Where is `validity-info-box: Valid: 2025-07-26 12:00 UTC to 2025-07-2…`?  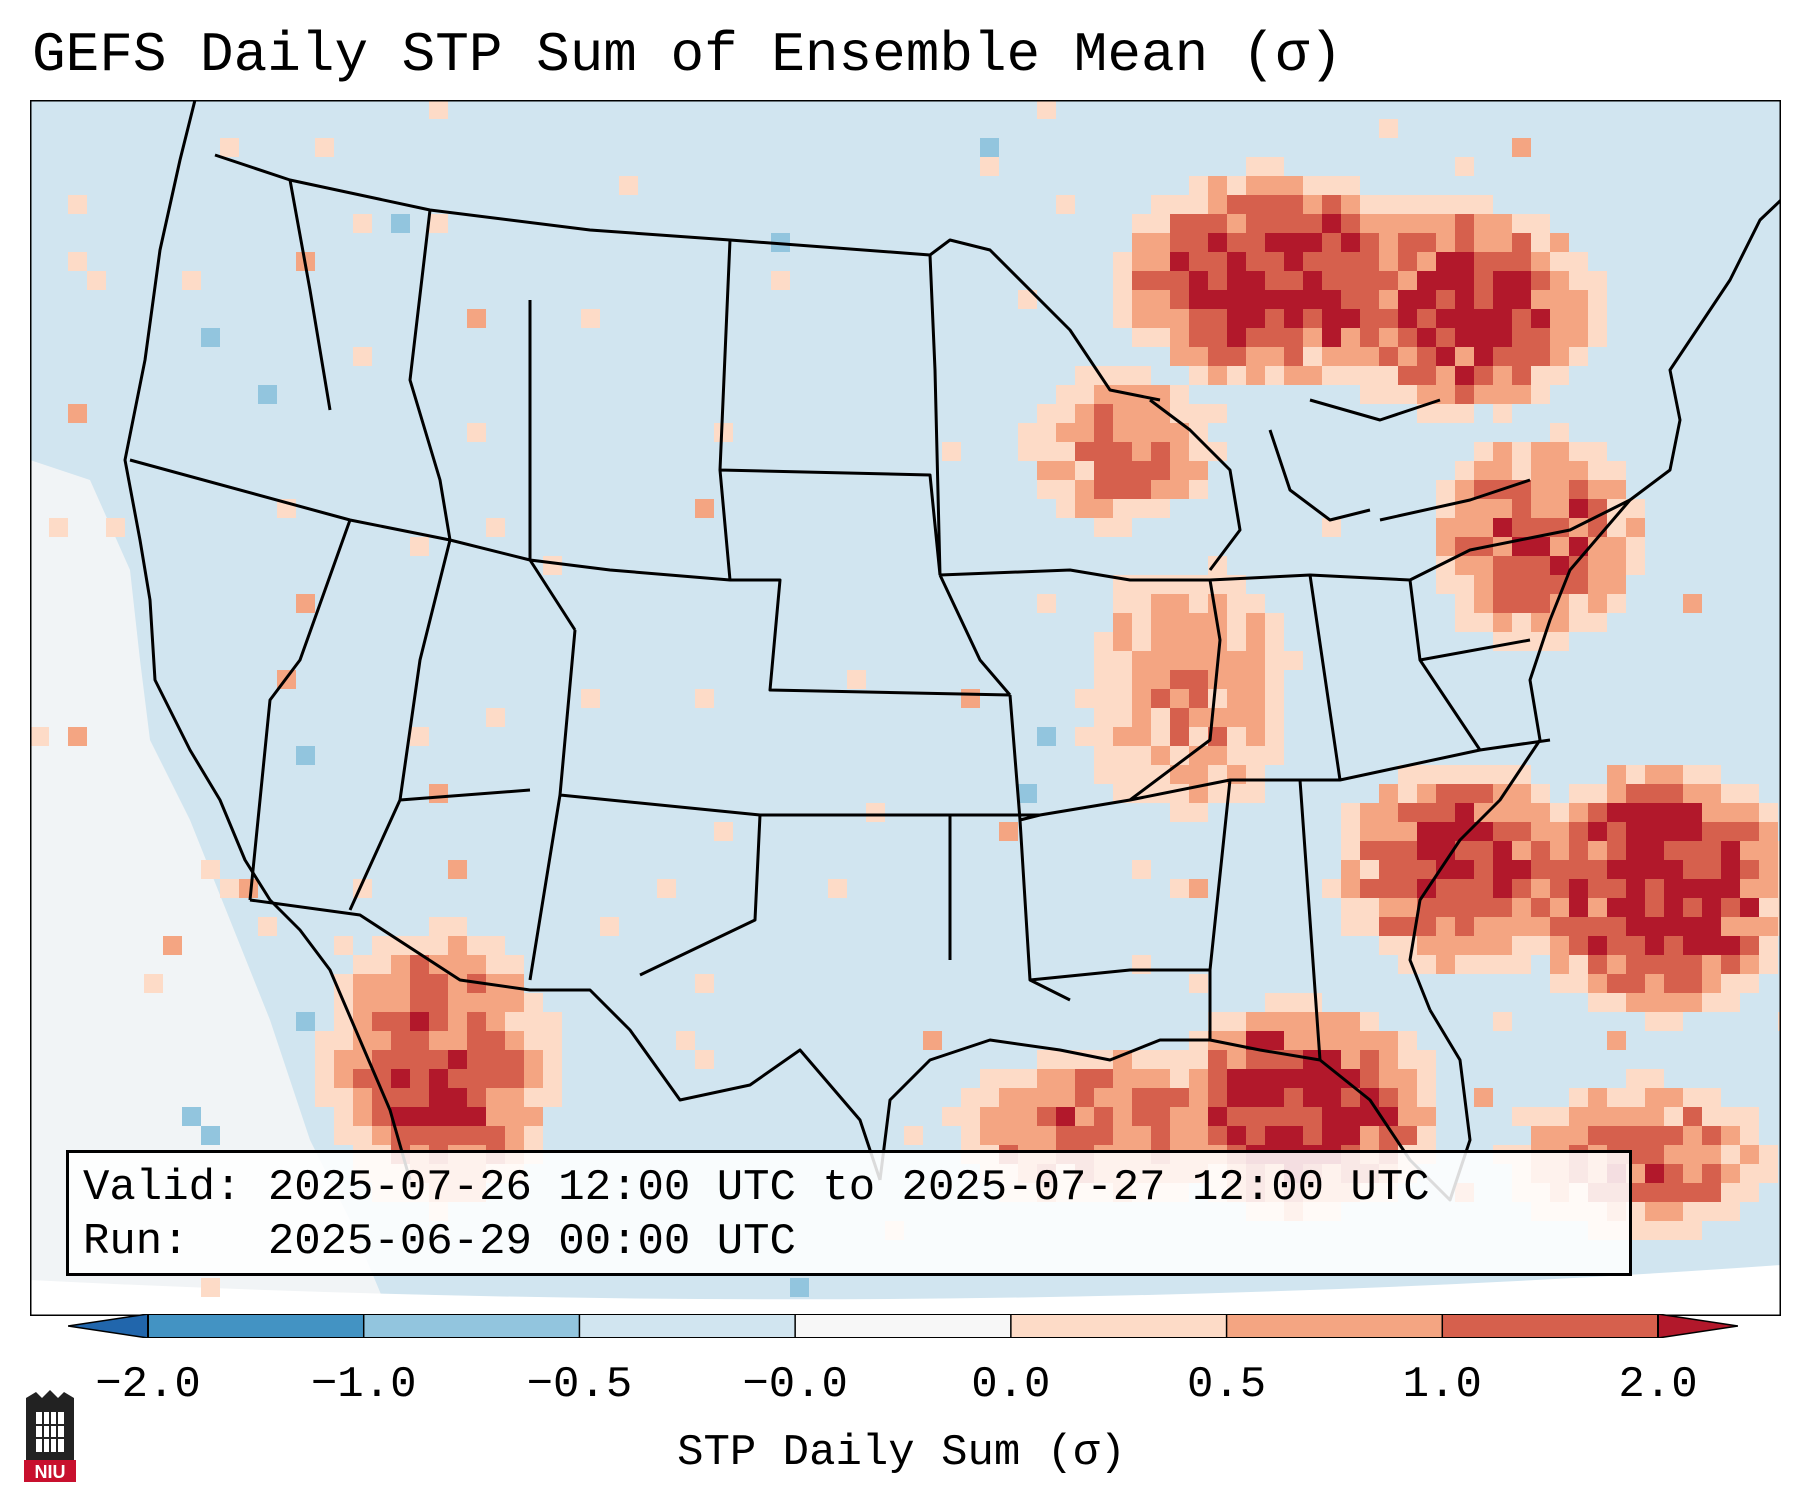
validity-info-box: Valid: 2025-07-26 12:00 UTC to 2025-07-2… is located at coordinates (849, 1213).